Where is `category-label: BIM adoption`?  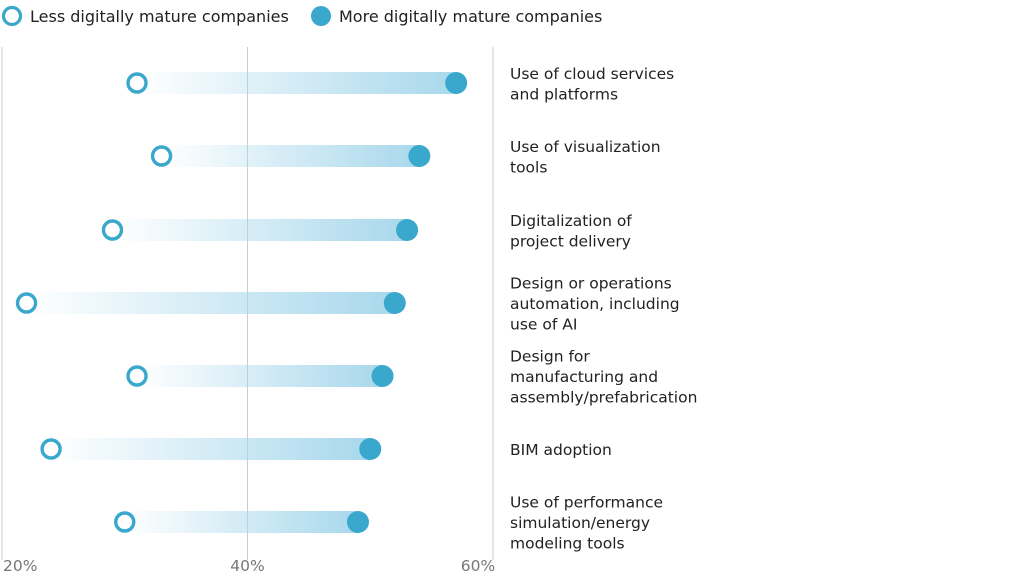 category-label: BIM adoption is located at coordinates (561, 450).